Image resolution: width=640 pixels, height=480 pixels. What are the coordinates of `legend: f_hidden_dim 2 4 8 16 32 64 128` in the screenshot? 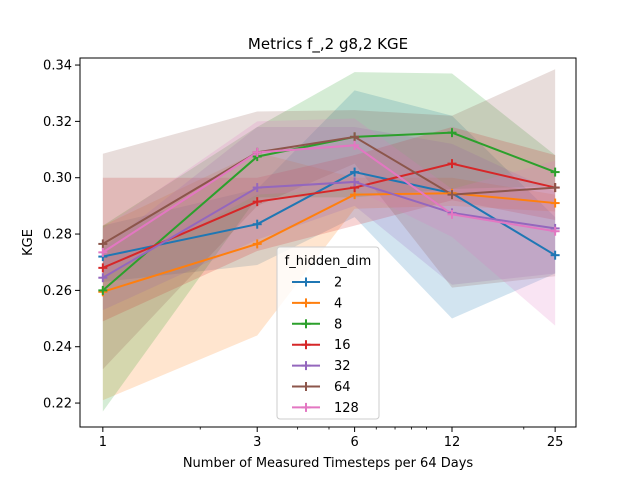 It's located at (328, 333).